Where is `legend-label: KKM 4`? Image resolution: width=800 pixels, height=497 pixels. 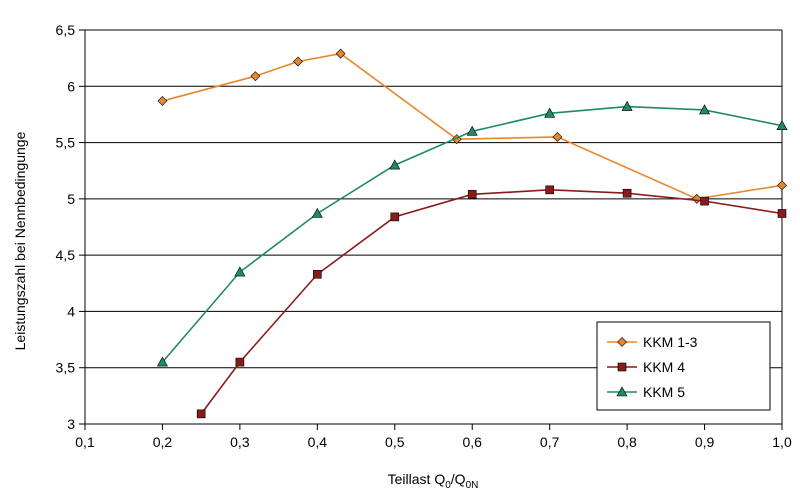 legend-label: KKM 4 is located at coordinates (664, 367).